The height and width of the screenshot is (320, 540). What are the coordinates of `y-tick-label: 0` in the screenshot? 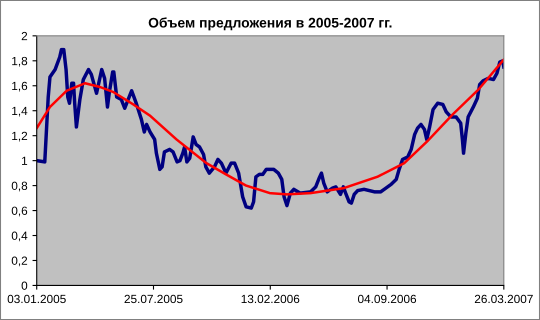 It's located at (25, 285).